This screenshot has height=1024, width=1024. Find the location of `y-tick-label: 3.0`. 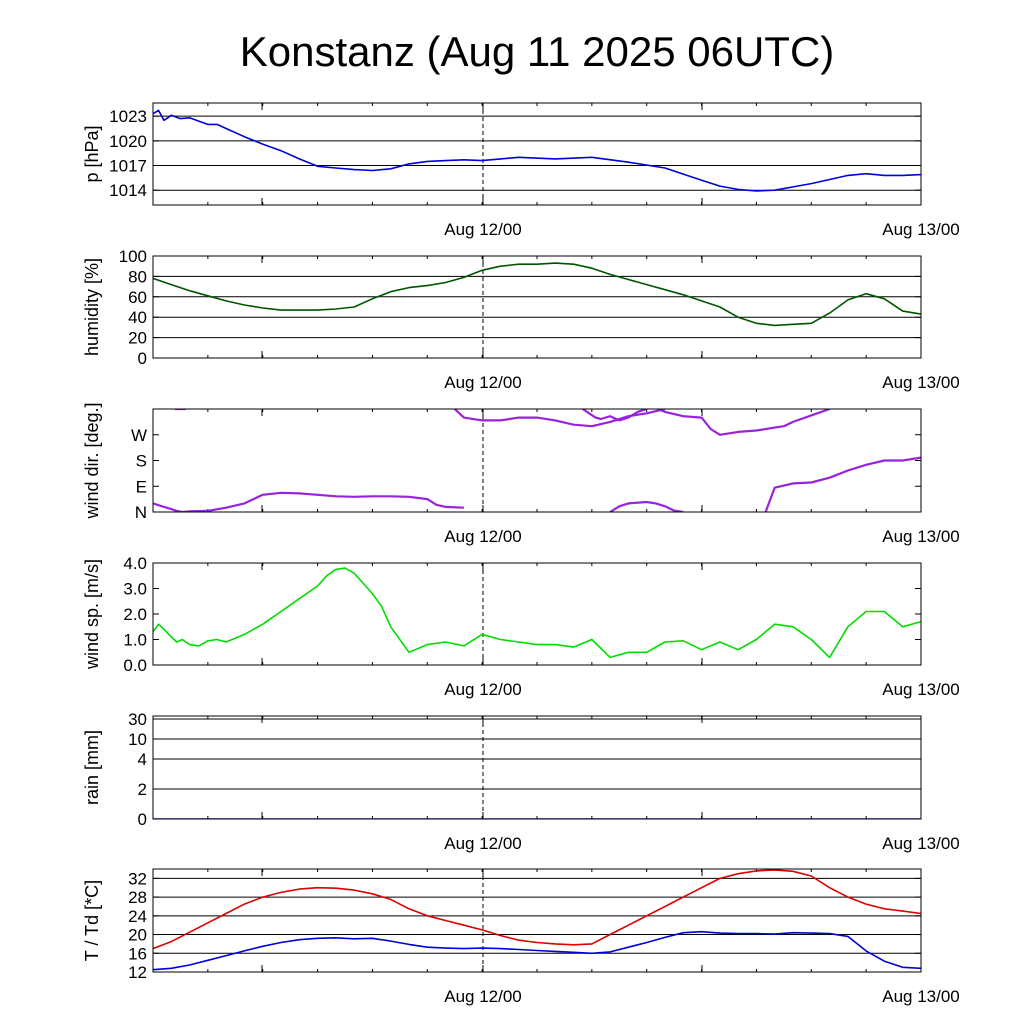

y-tick-label: 3.0 is located at coordinates (135, 589).